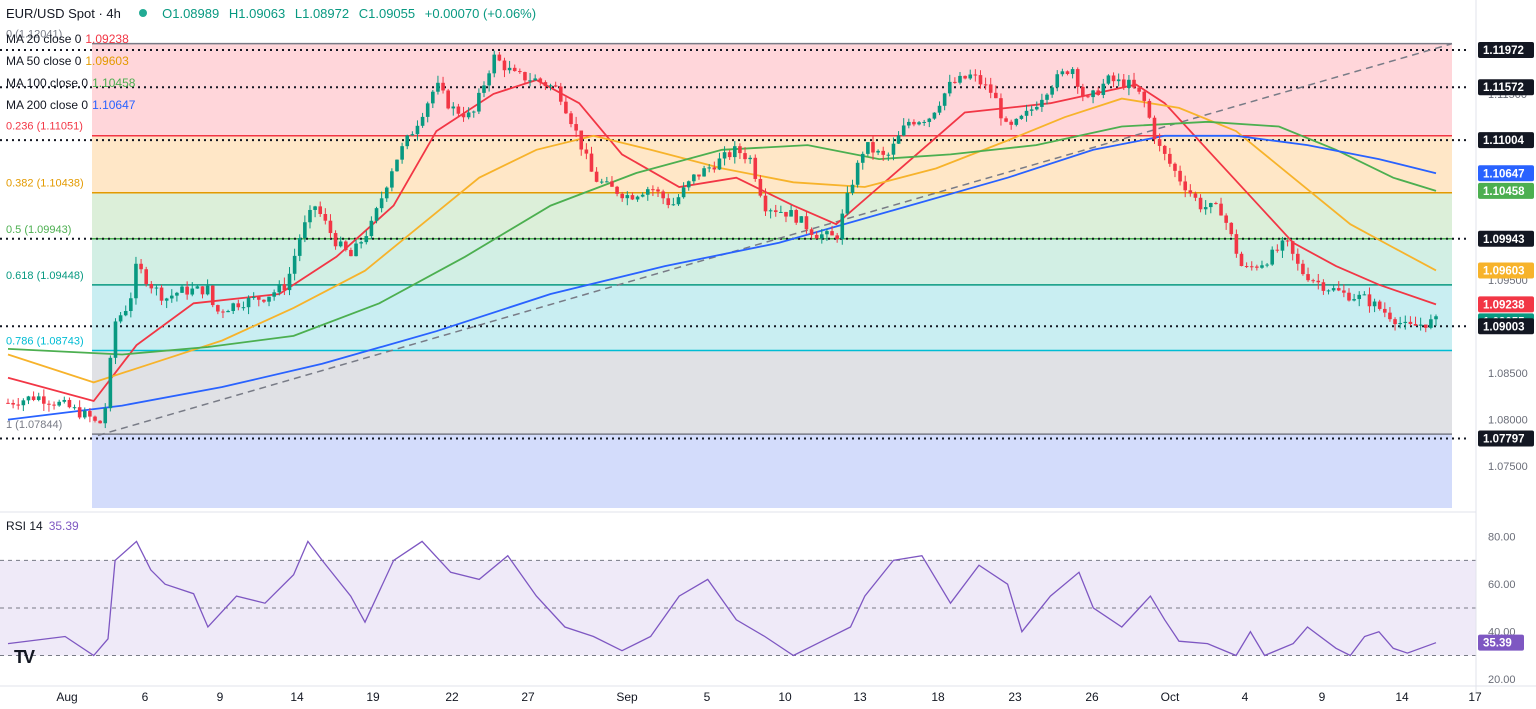 The image size is (1536, 709). I want to click on fib-label: 0.382 (1.10438), so click(45, 184).